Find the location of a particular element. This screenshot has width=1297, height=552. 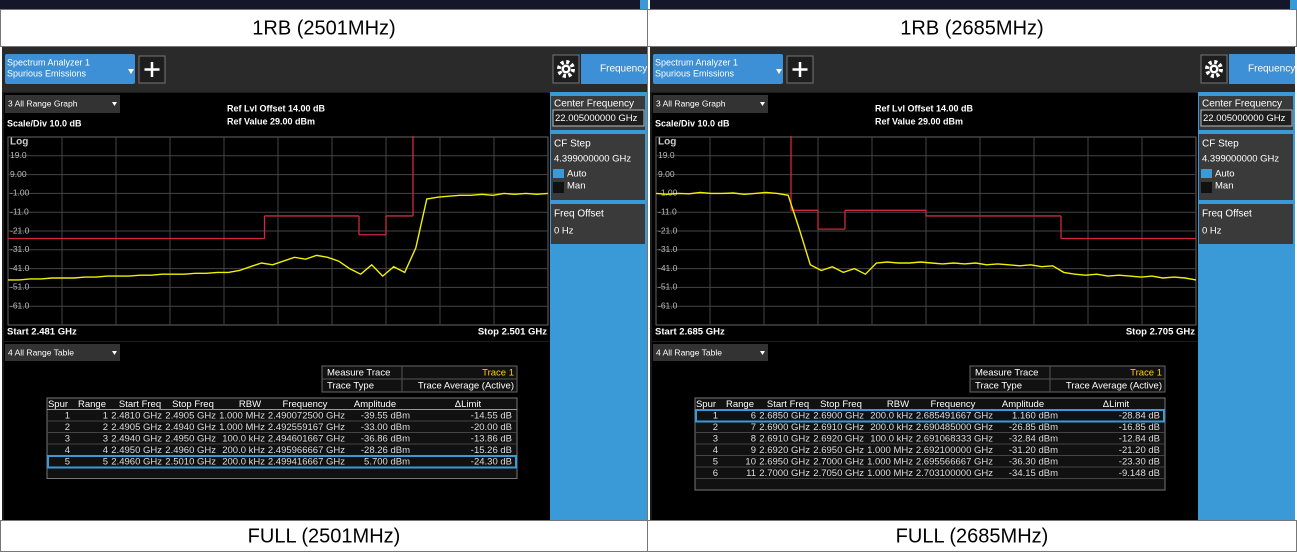

table-cell: -9.148 dB is located at coordinates (1139, 473).